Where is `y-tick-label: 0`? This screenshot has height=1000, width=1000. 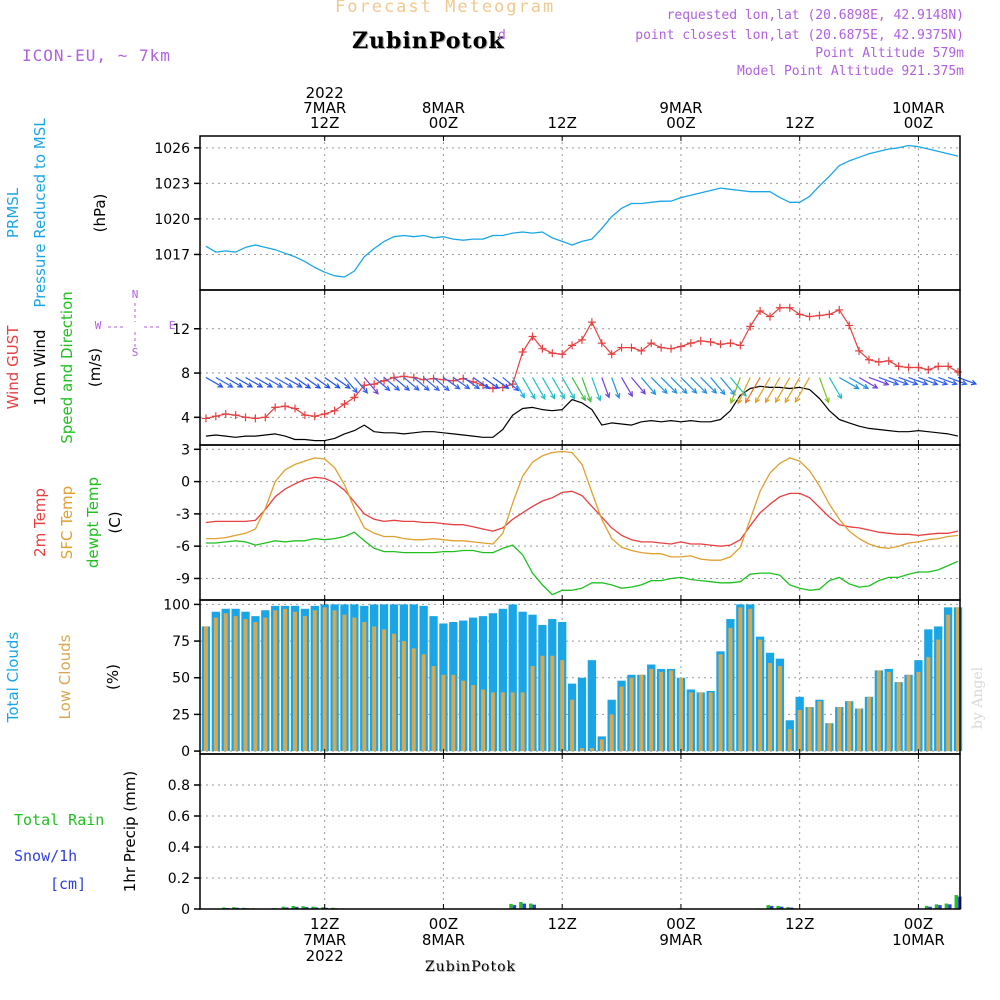
y-tick-label: 0 is located at coordinates (185, 910).